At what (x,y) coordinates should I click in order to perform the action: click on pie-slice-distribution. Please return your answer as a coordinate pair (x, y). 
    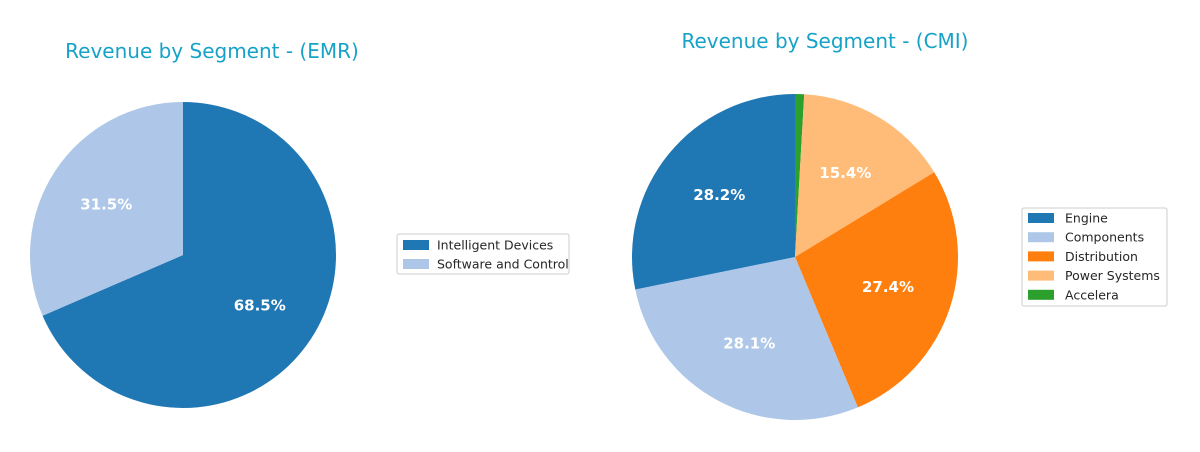
    Looking at the image, I should click on (876, 290).